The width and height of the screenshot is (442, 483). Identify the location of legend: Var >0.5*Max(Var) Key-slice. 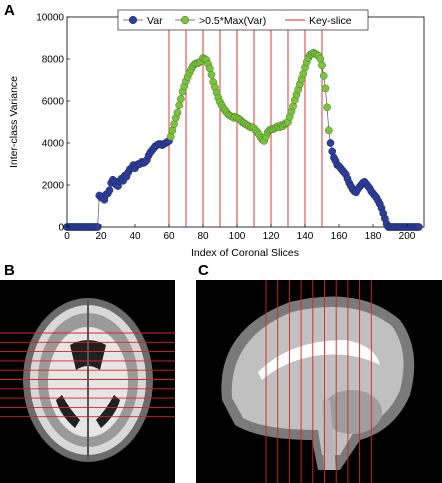
(243, 20).